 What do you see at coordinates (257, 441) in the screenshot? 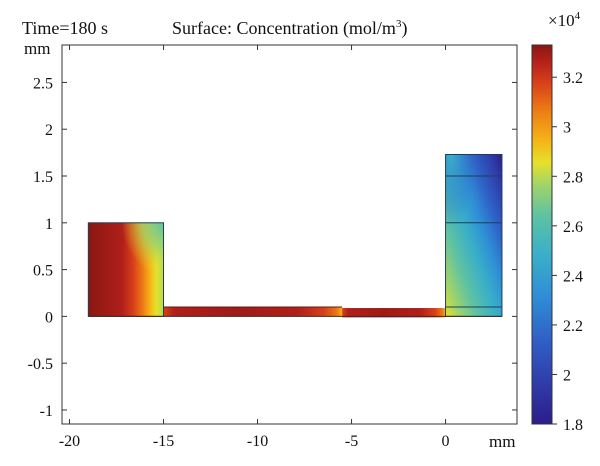
I see `x-tick-label: -10` at bounding box center [257, 441].